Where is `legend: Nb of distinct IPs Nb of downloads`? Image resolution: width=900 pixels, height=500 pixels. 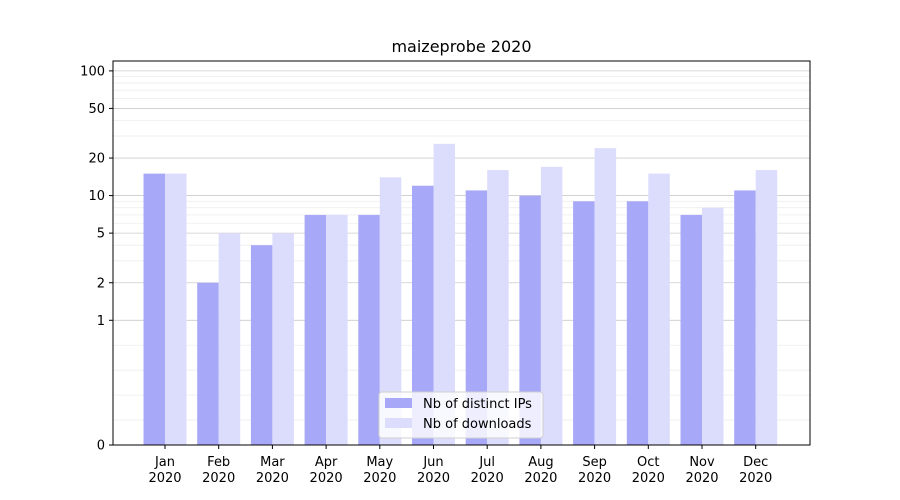
legend: Nb of distinct IPs Nb of downloads is located at coordinates (461, 415).